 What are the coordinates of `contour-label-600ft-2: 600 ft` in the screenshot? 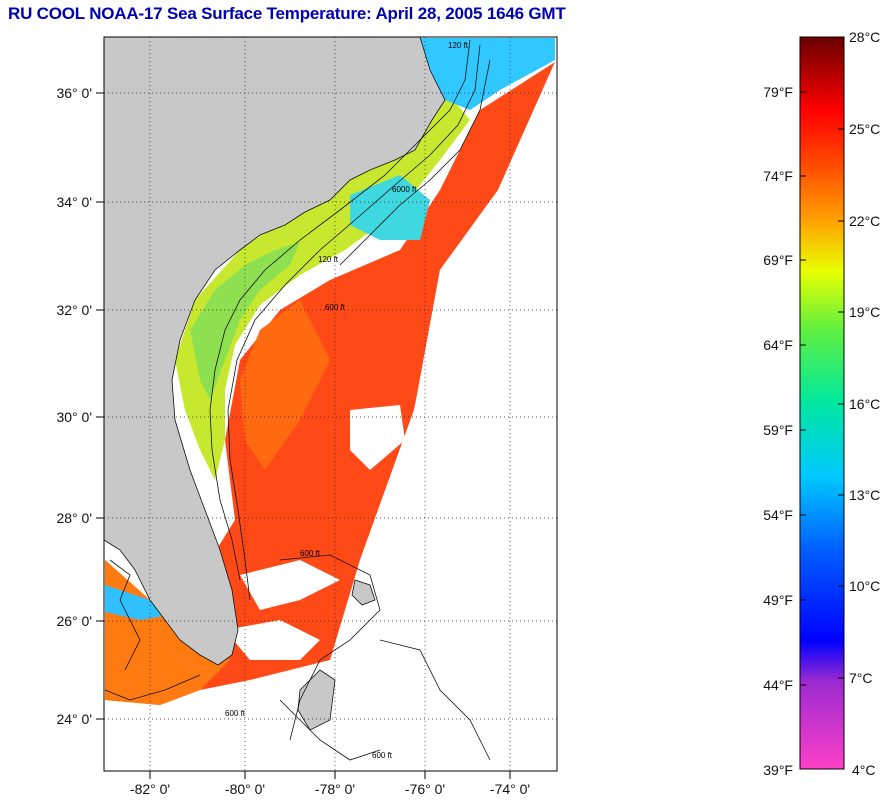 It's located at (310, 553).